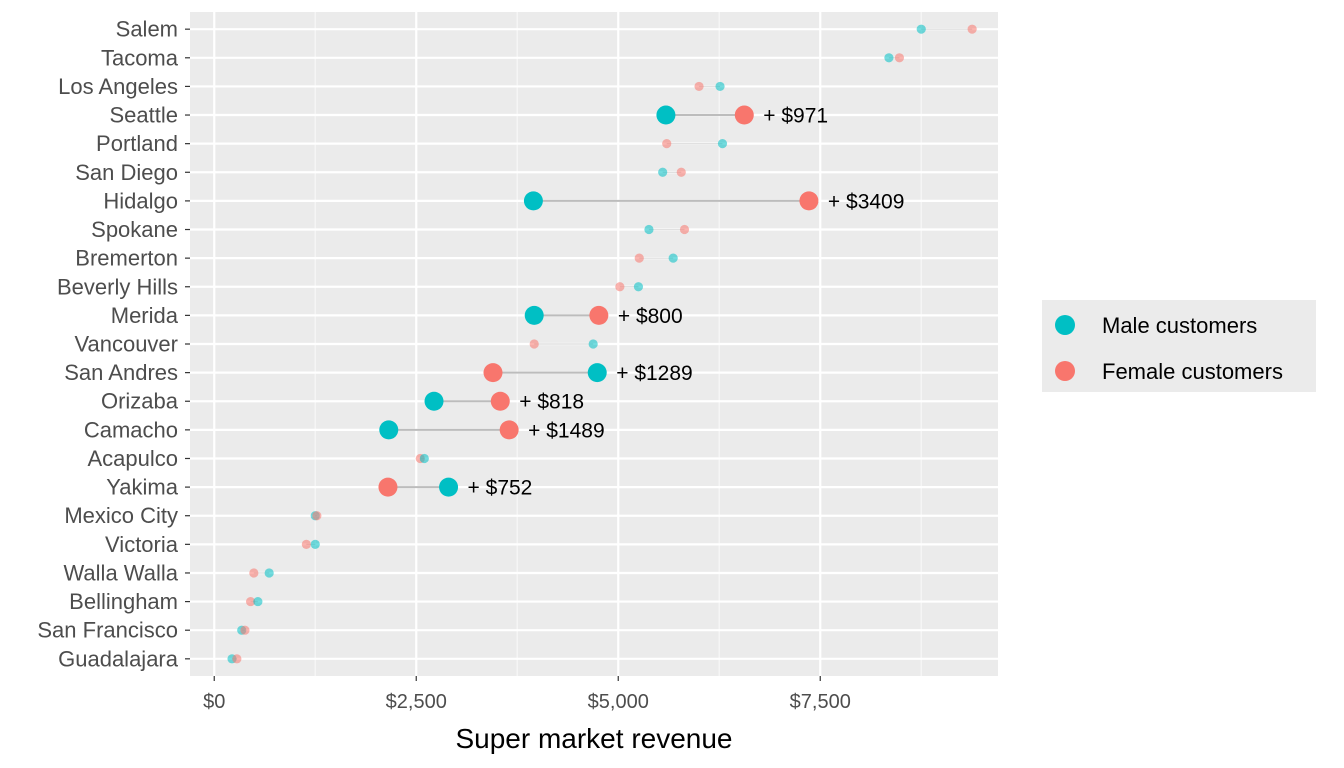 This screenshot has height=768, width=1344. Describe the element at coordinates (142, 544) in the screenshot. I see `y-tick-label: Victoria` at that location.